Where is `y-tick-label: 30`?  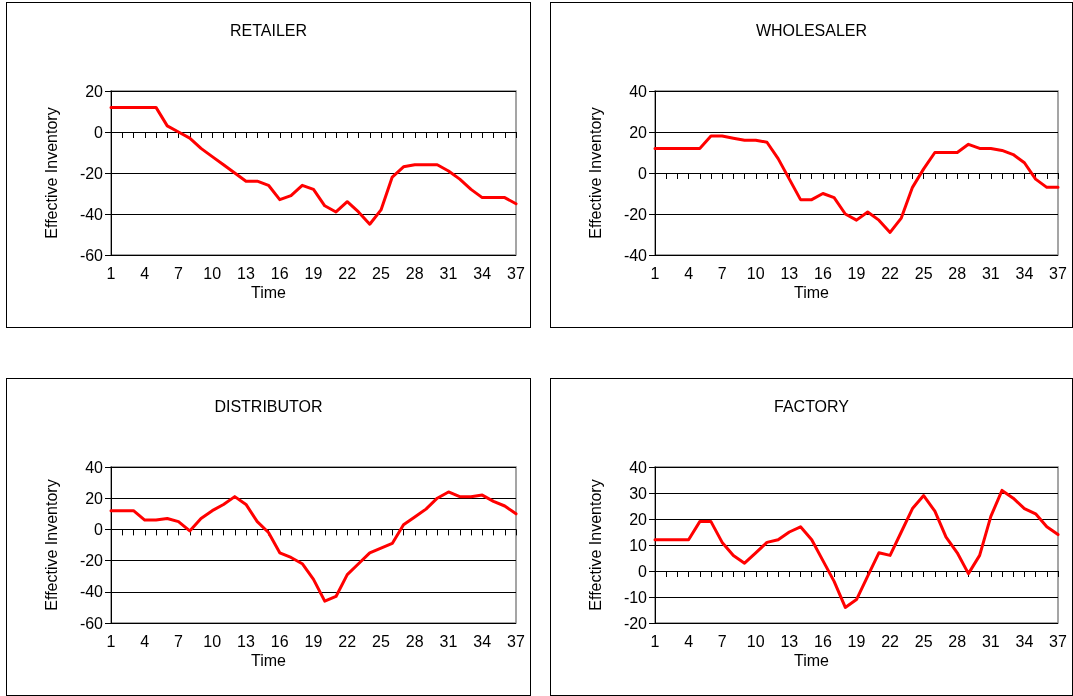 y-tick-label: 30 is located at coordinates (638, 493).